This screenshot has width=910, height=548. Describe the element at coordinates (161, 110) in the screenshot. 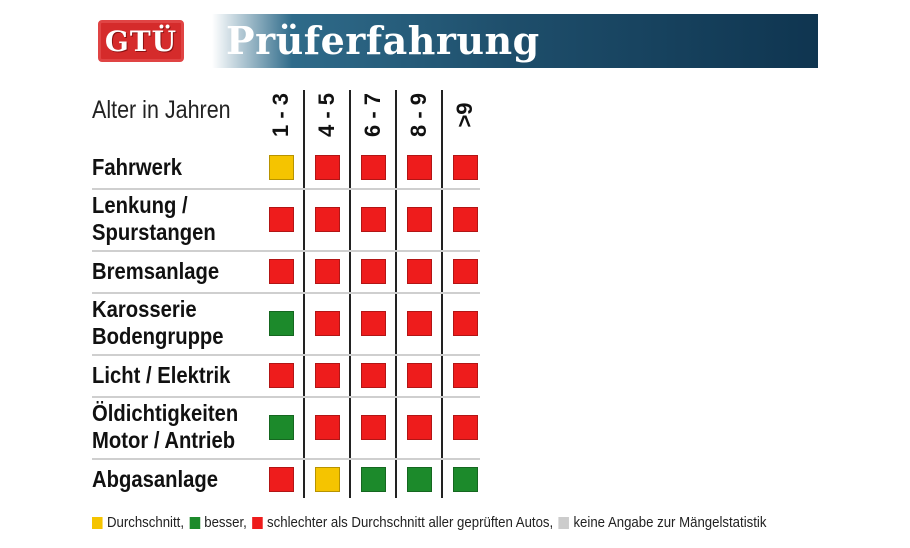

I see `age-axis-label: Alter in Jahren` at that location.